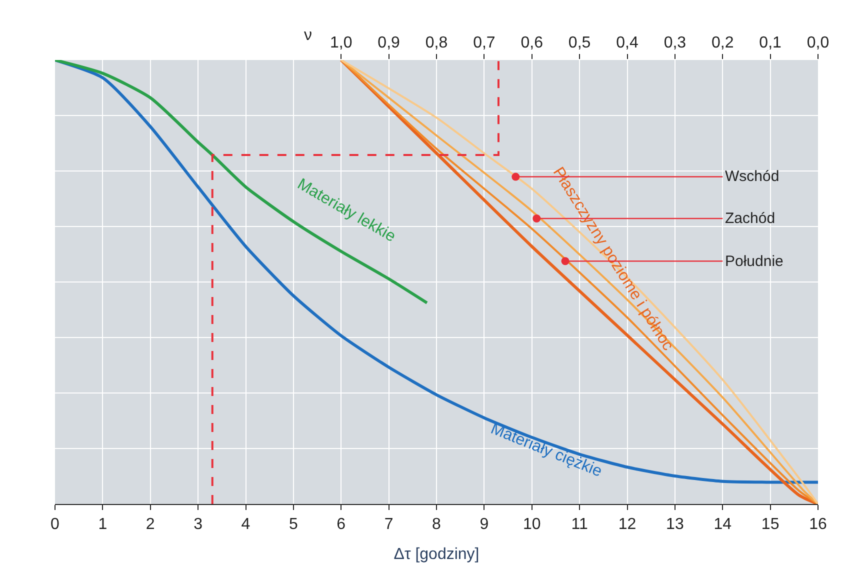  Describe the element at coordinates (754, 261) in the screenshot. I see `annotation: Południe` at that location.